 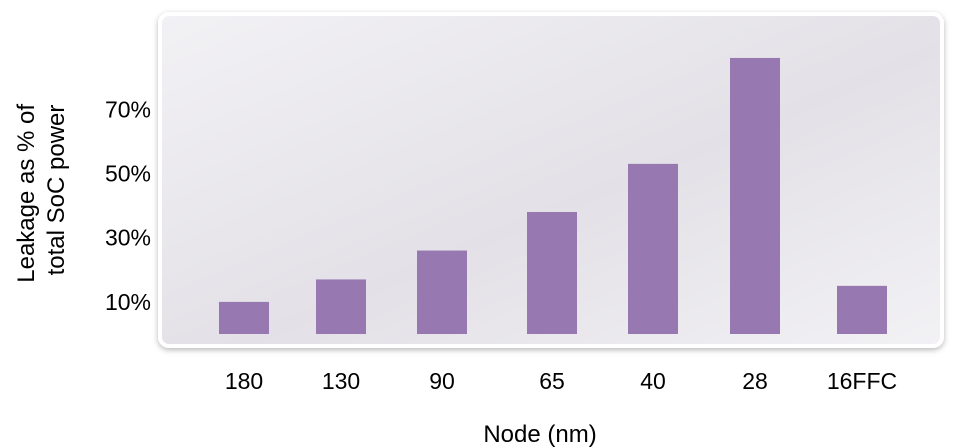 I want to click on y-tick-labels: 10% 30% 50% 70%, so click(x=128, y=205).